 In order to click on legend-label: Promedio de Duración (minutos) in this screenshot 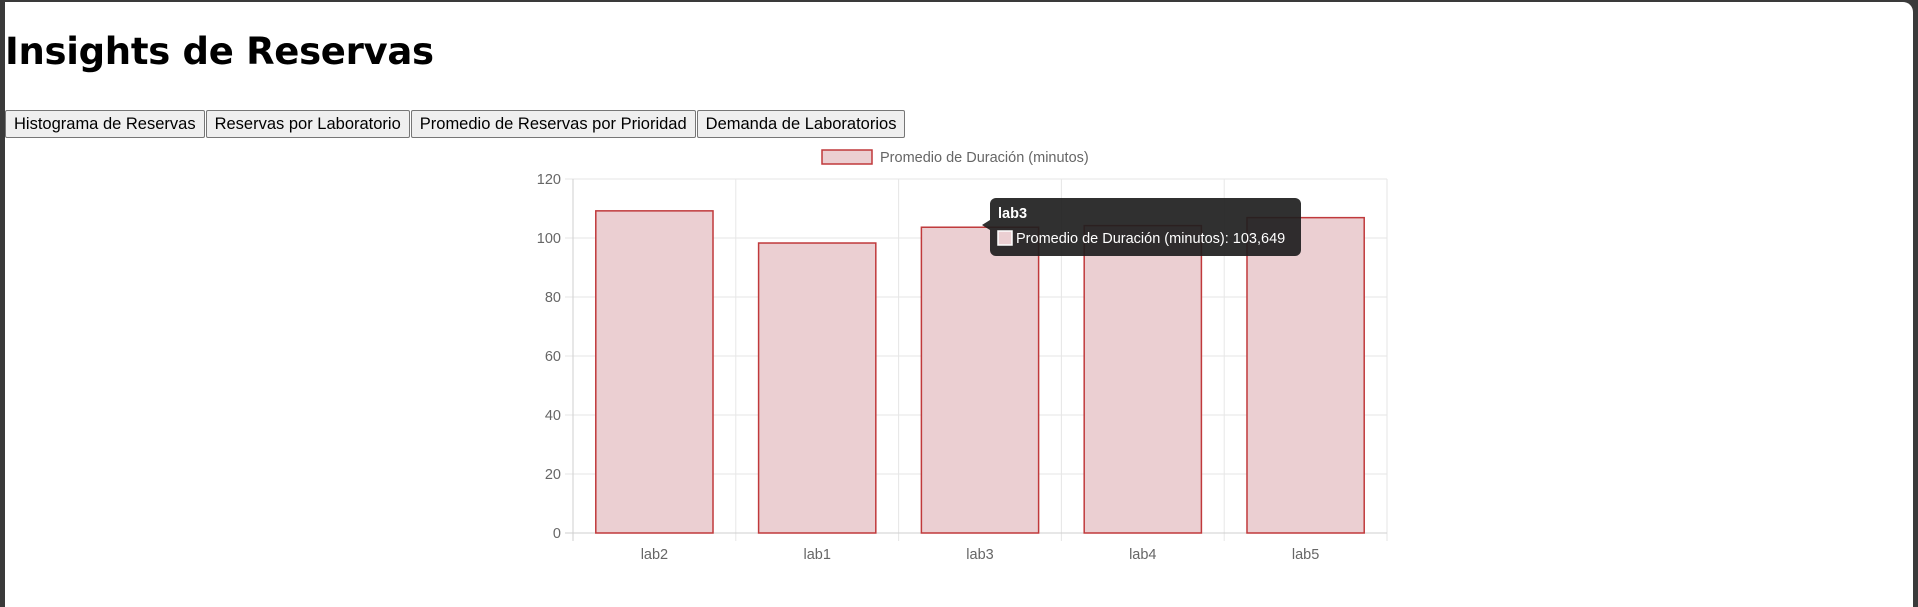, I will do `click(984, 158)`.